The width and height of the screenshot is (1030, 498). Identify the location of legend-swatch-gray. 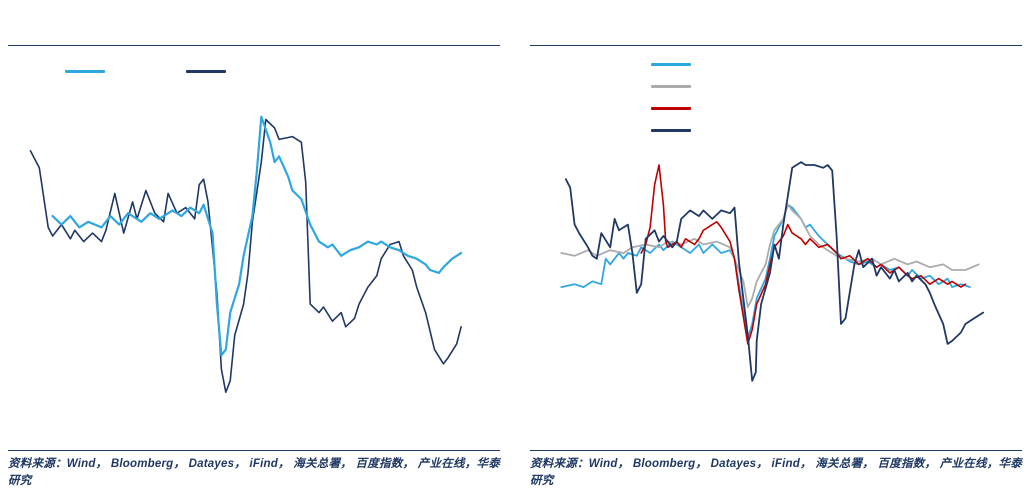
(671, 86).